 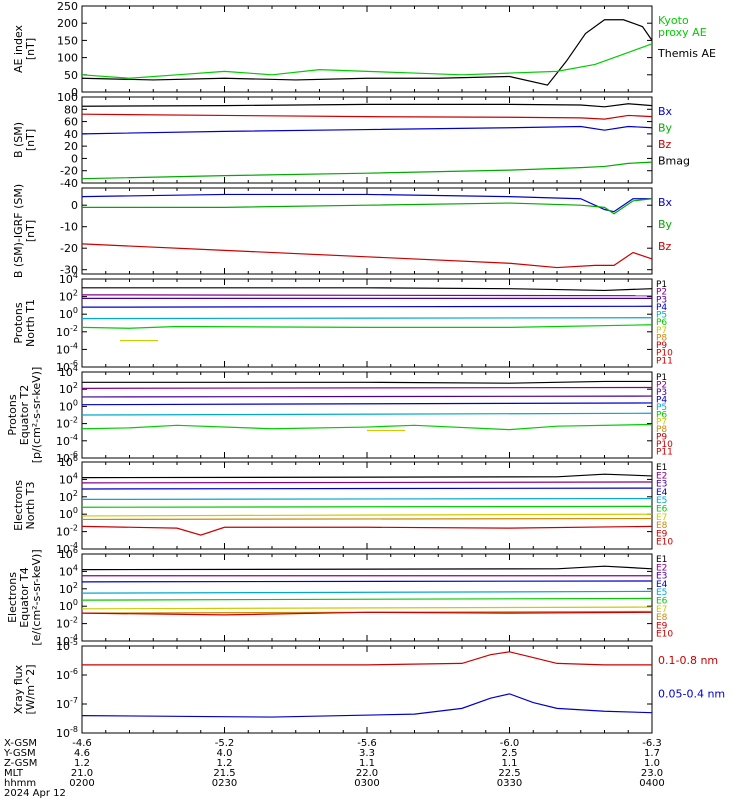 What do you see at coordinates (664, 445) in the screenshot?
I see `legend-channel: P10` at bounding box center [664, 445].